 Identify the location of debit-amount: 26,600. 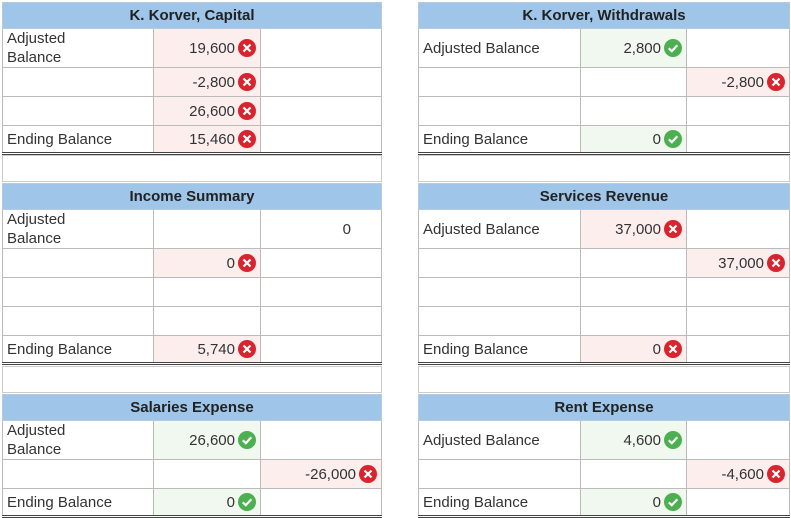
(212, 111).